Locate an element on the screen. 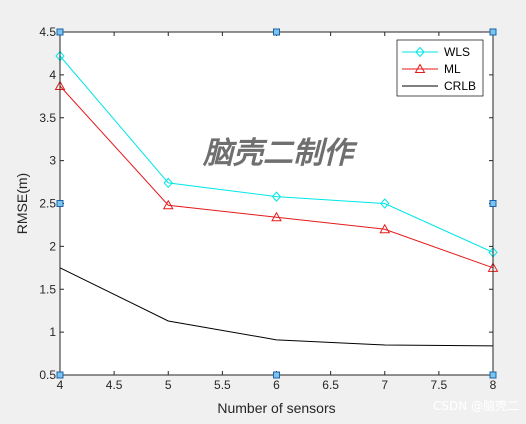 The height and width of the screenshot is (424, 526). x-tick-label: 4.5 is located at coordinates (114, 385).